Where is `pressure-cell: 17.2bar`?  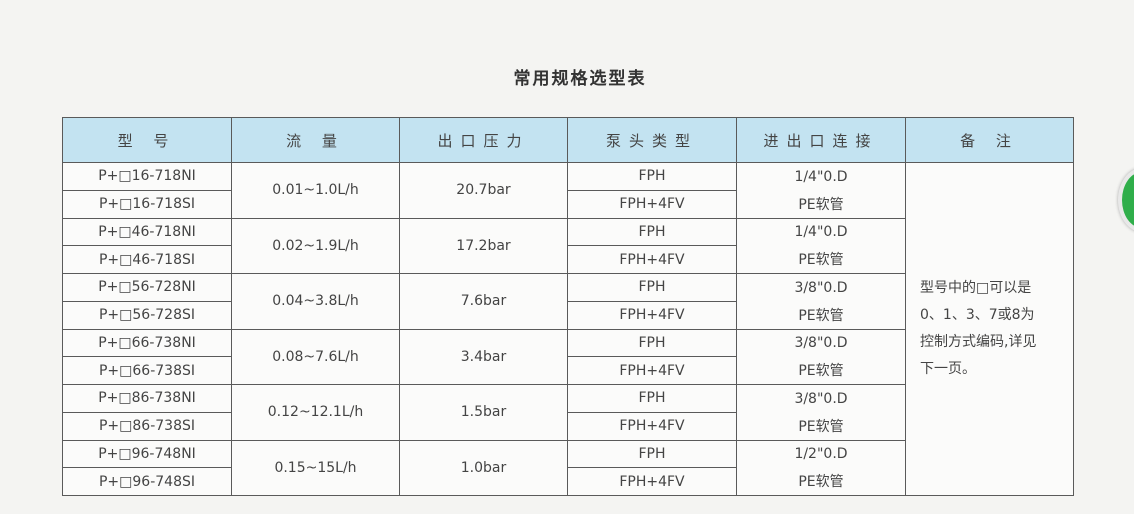 pressure-cell: 17.2bar is located at coordinates (483, 245).